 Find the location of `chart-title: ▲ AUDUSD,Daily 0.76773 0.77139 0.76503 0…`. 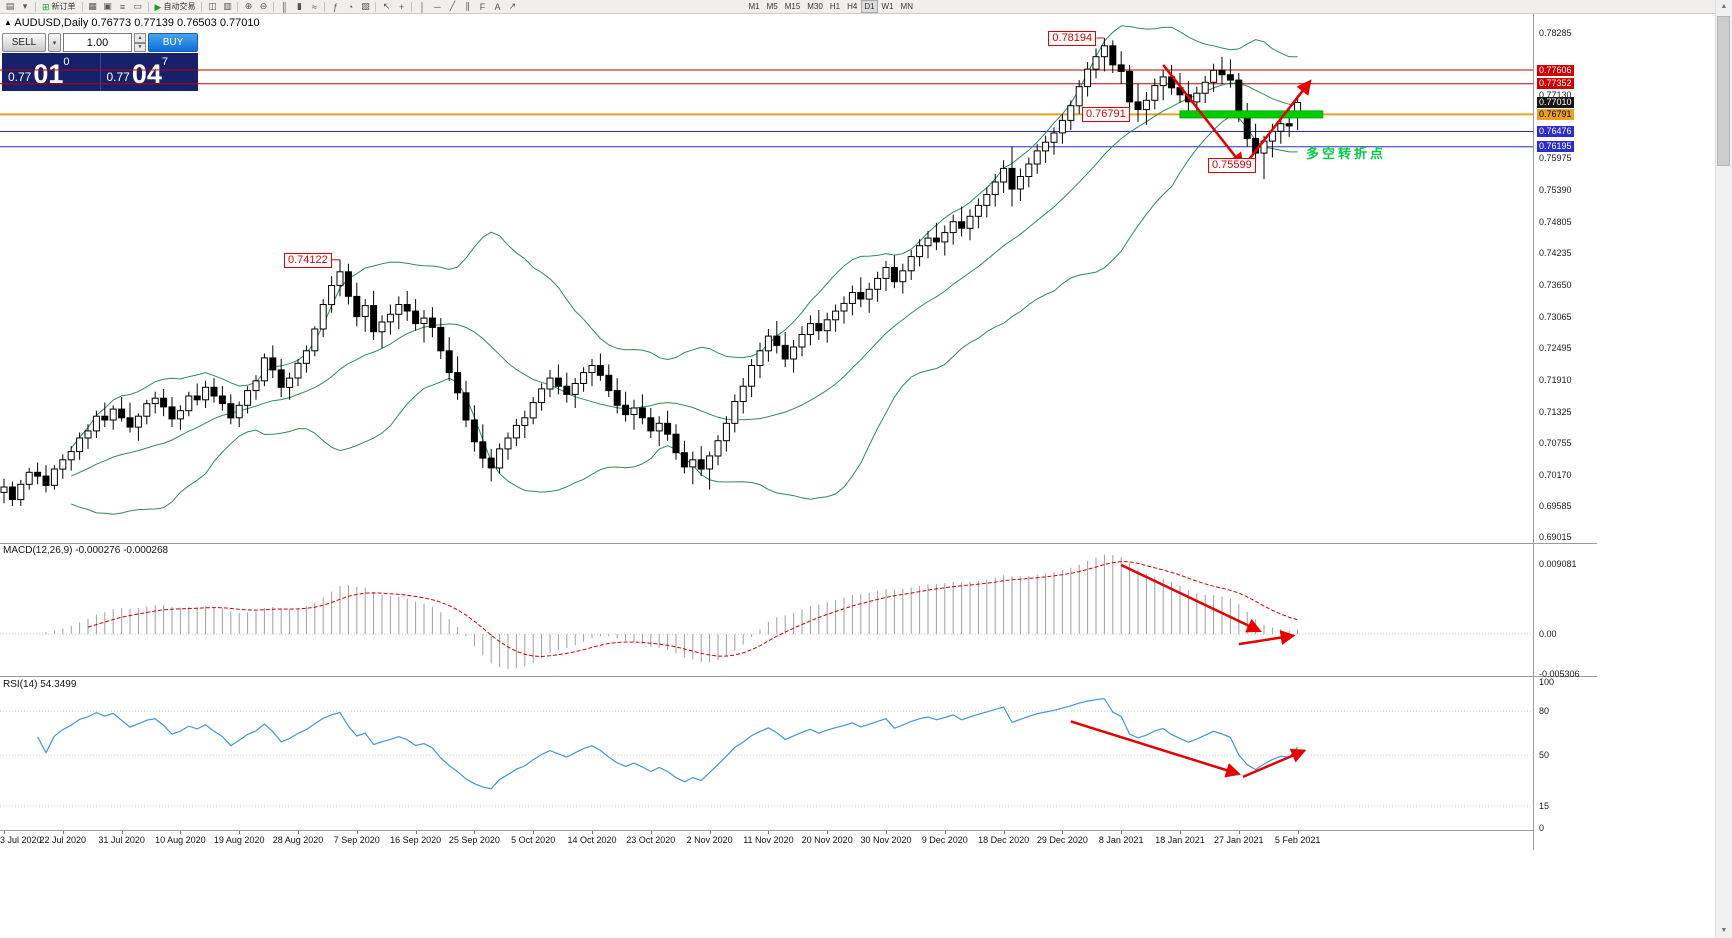

chart-title: ▲ AUDUSD,Daily 0.76773 0.77139 0.76503 0… is located at coordinates (132, 23).